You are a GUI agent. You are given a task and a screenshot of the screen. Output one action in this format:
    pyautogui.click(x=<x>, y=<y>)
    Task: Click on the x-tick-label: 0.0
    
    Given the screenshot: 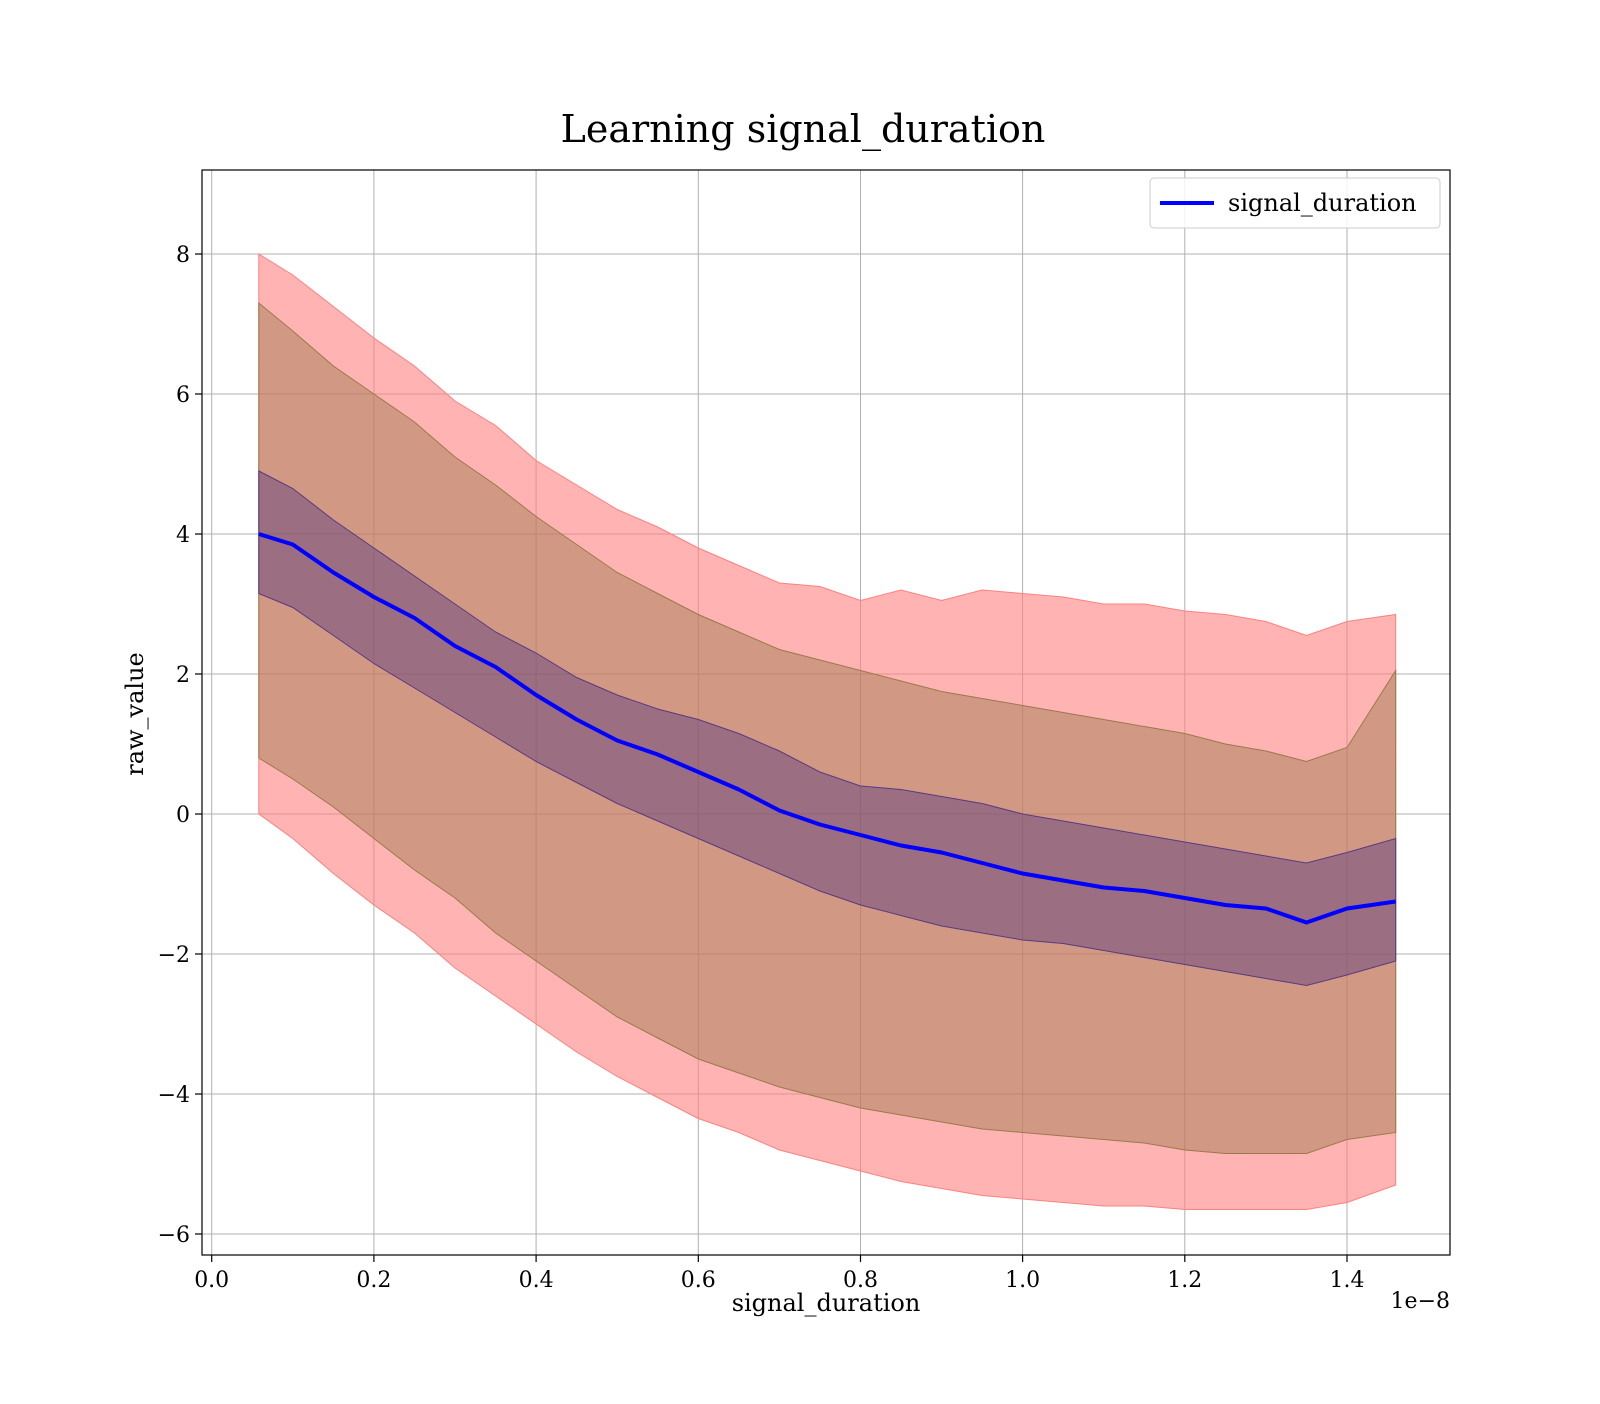 What is the action you would take?
    pyautogui.click(x=211, y=1280)
    